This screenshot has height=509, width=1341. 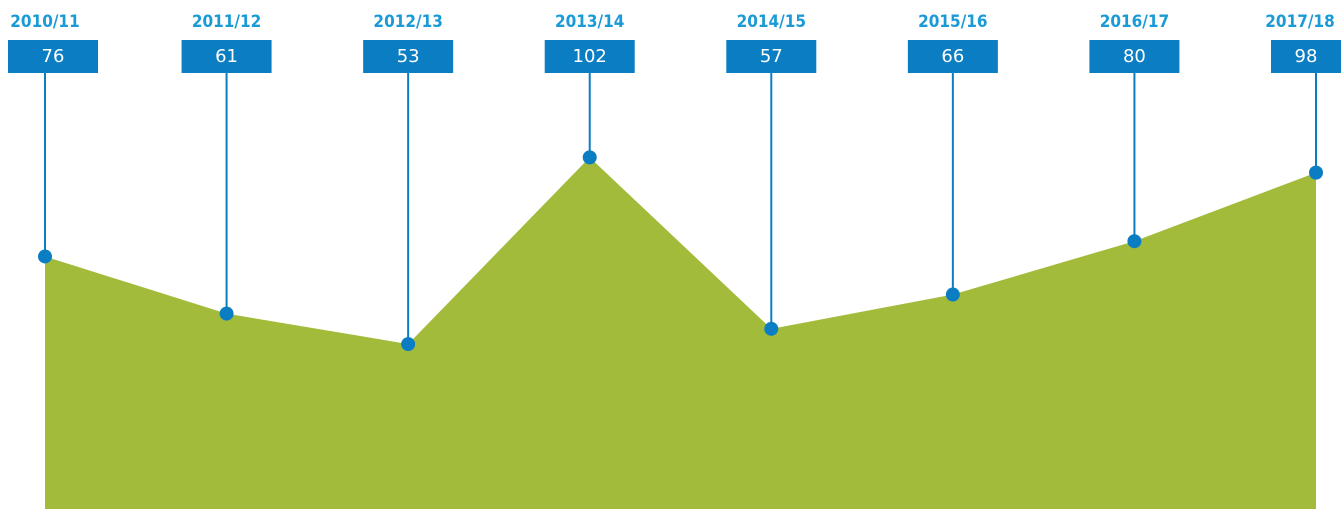 What do you see at coordinates (226, 22) in the screenshot?
I see `category-label: 2011/12` at bounding box center [226, 22].